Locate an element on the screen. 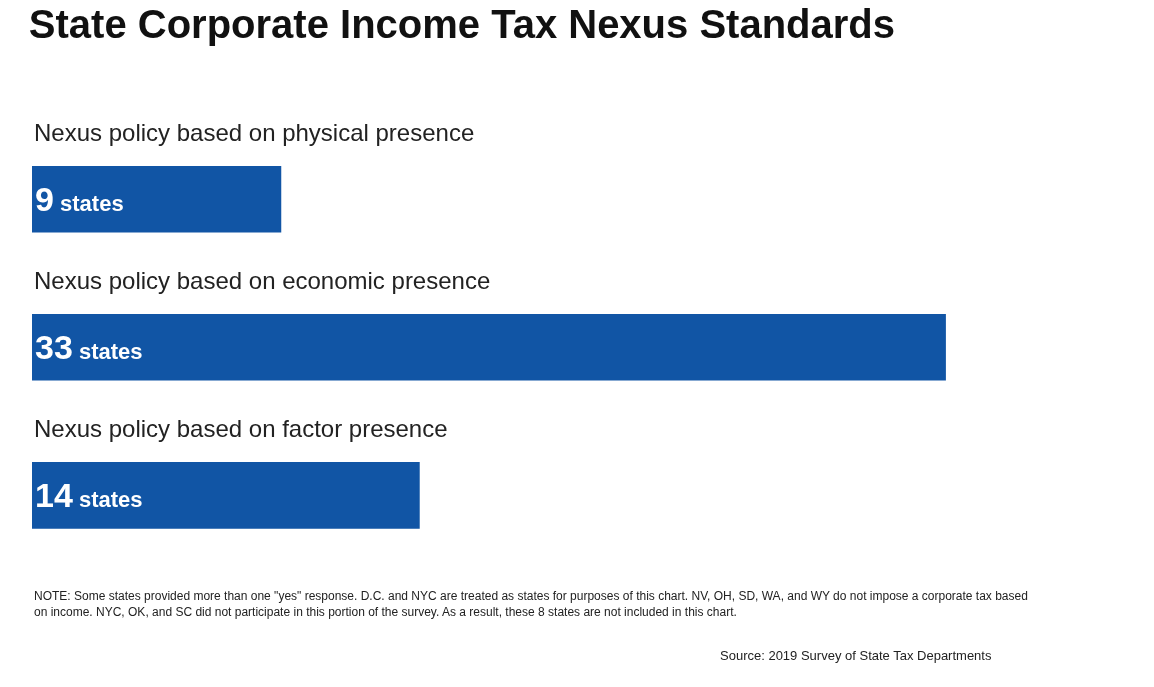  y-tick-label: Nexus policy based on economic presence is located at coordinates (262, 280).